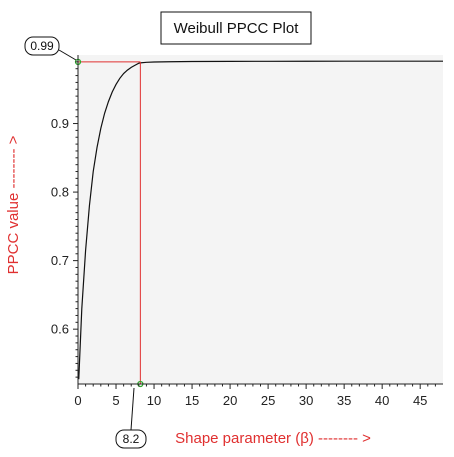 The image size is (454, 457). I want to click on x-tick-label: 35, so click(344, 400).